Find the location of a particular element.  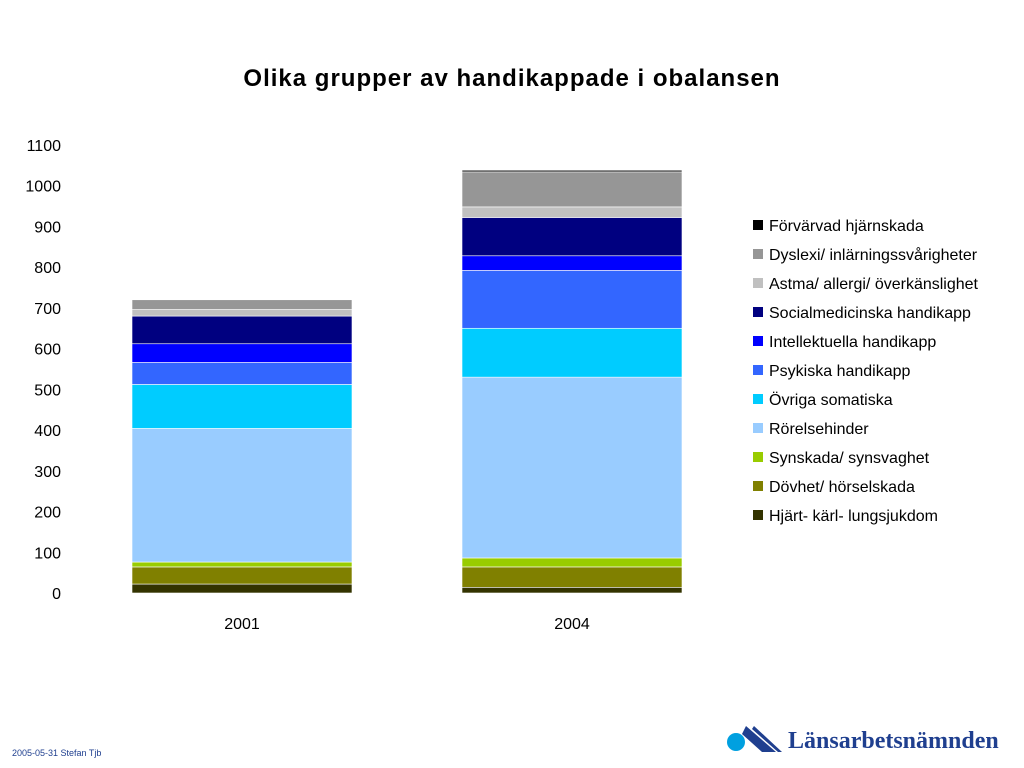

footer-text: 2005-05-31 Stefan Tjb is located at coordinates (57, 753).